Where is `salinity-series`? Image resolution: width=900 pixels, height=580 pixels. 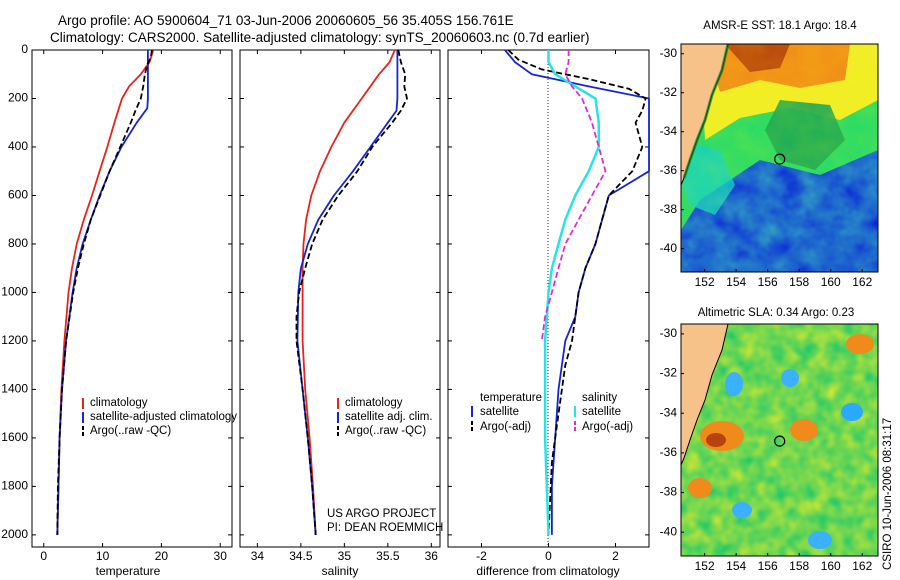 salinity-series is located at coordinates (351, 292).